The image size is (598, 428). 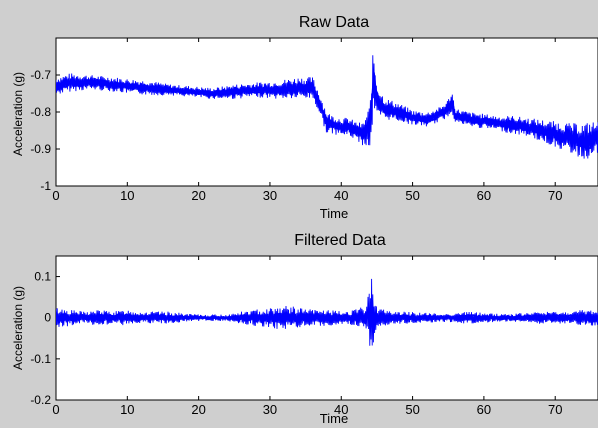 What do you see at coordinates (40, 75) in the screenshot?
I see `y-tick-label: -0.7` at bounding box center [40, 75].